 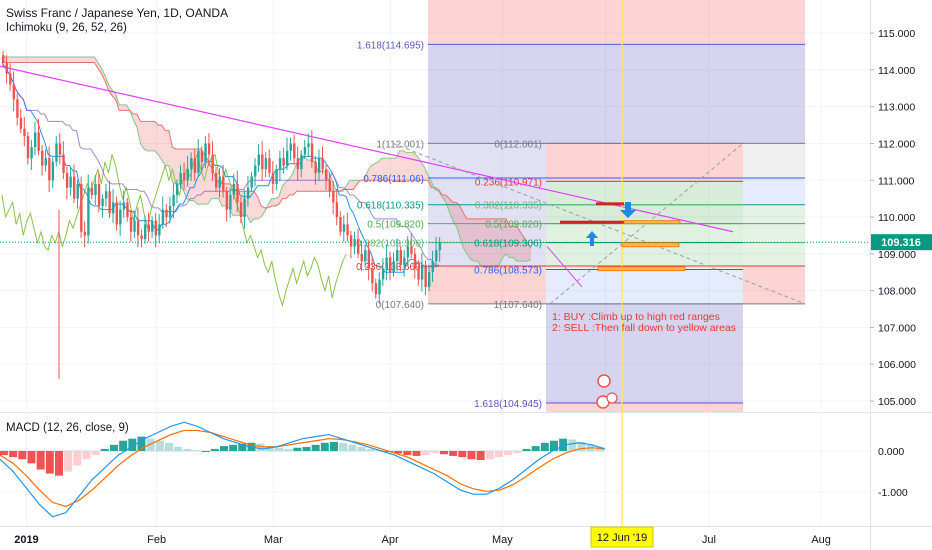 I want to click on mini-trendline, so click(x=564, y=267).